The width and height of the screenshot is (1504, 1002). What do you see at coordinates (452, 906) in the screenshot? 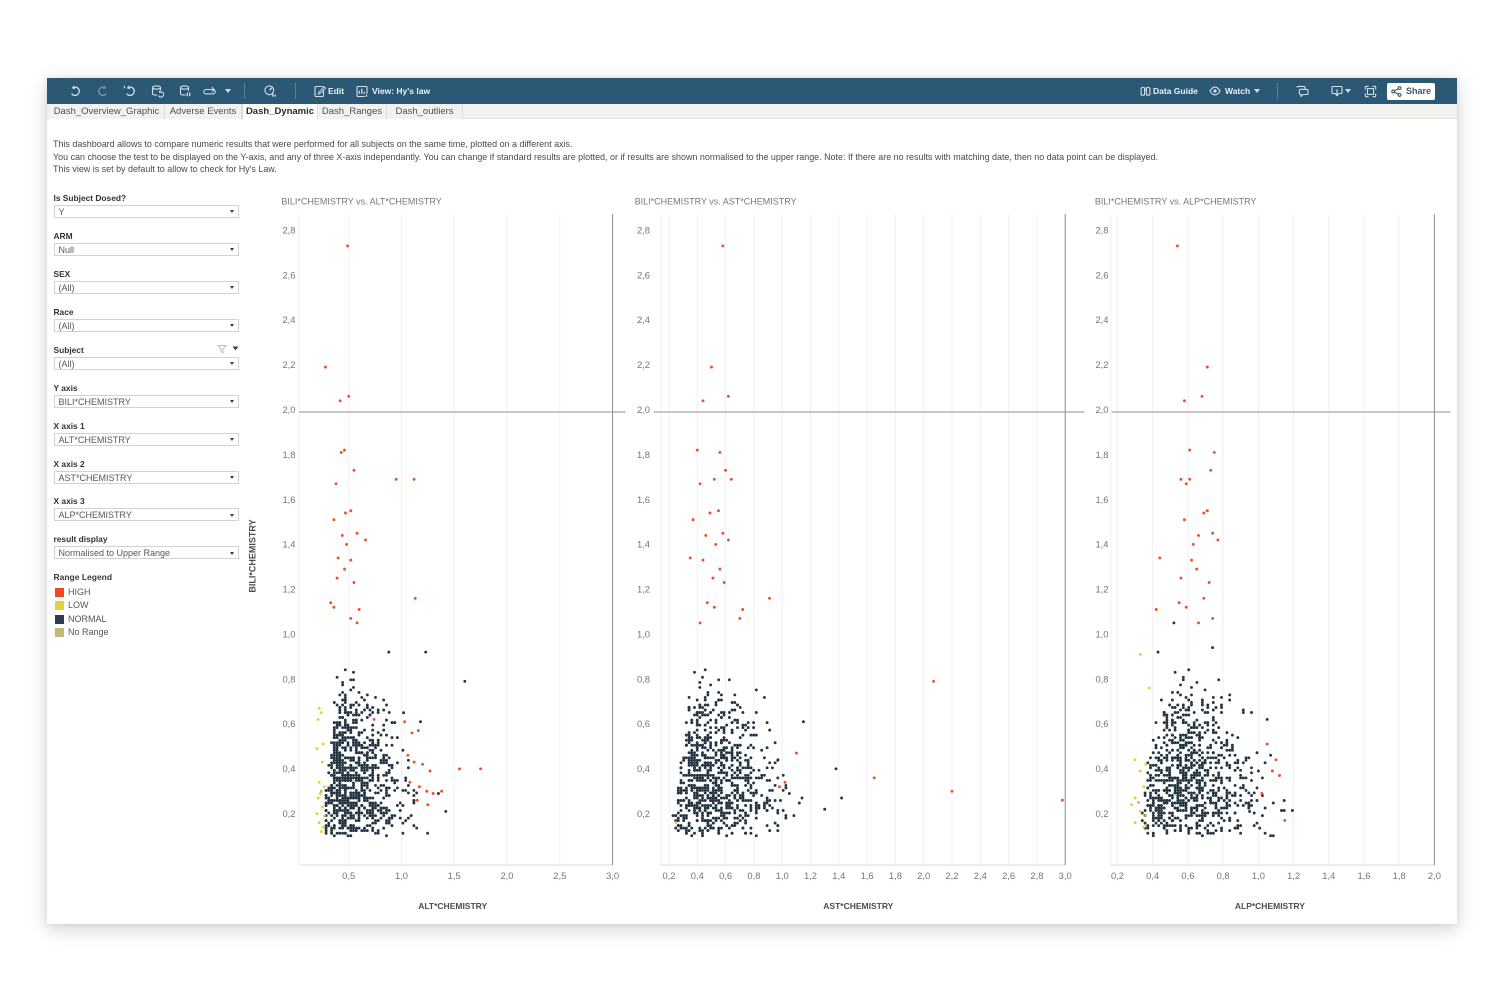
I see `svg-text: ALT*CHEMISTRY` at bounding box center [452, 906].